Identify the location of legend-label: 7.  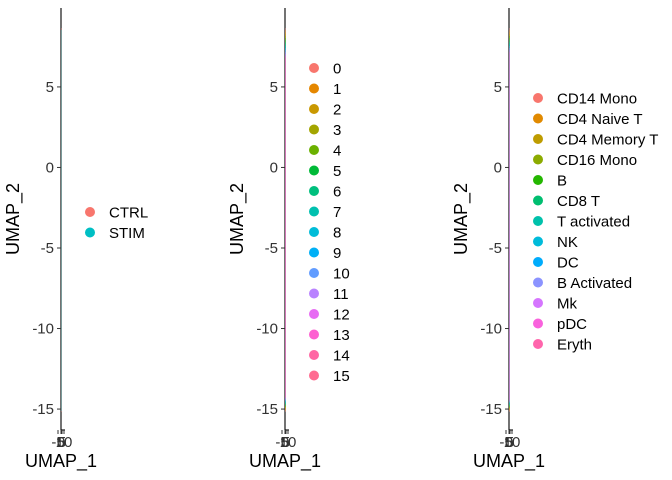
(337, 212).